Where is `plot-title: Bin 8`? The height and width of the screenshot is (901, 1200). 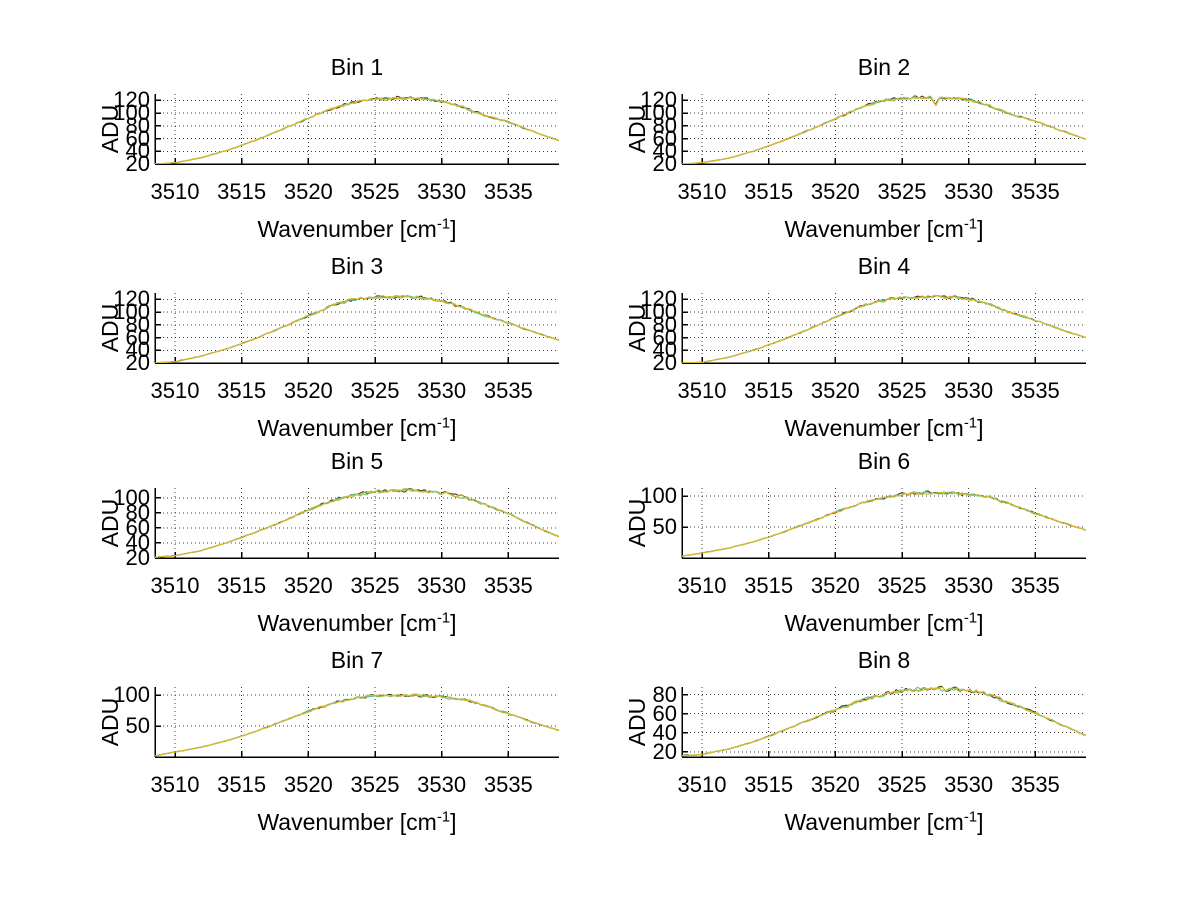 plot-title: Bin 8 is located at coordinates (884, 660).